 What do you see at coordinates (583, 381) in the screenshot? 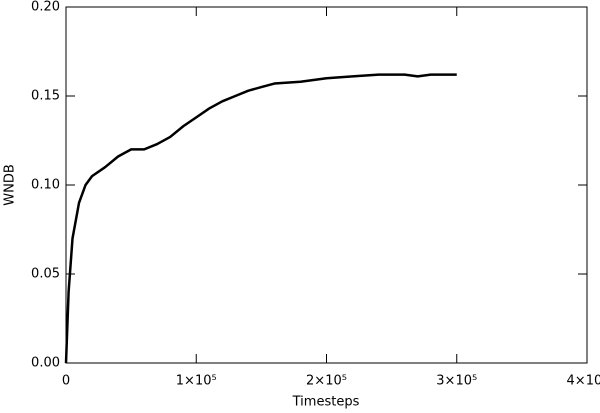
I see `x-tick-label: 4×10⁵` at bounding box center [583, 381].